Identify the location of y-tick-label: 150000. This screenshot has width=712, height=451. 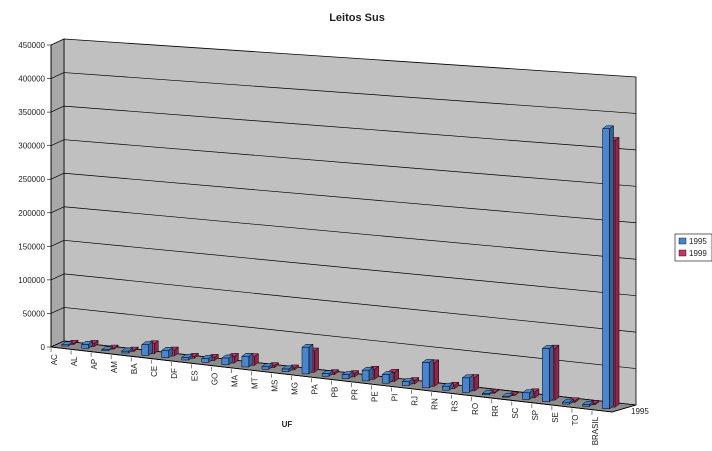
(31, 246).